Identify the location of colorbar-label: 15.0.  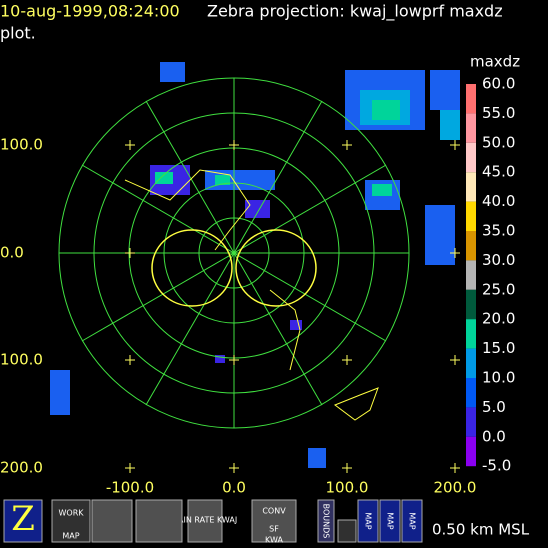
(498, 348).